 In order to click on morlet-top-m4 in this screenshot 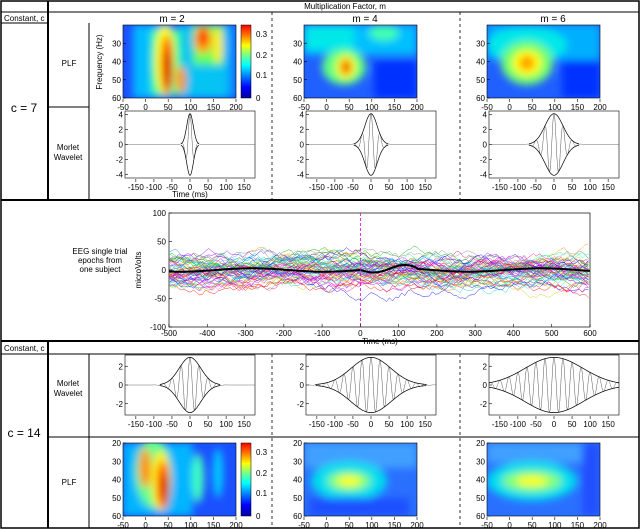, I will do `click(371, 144)`.